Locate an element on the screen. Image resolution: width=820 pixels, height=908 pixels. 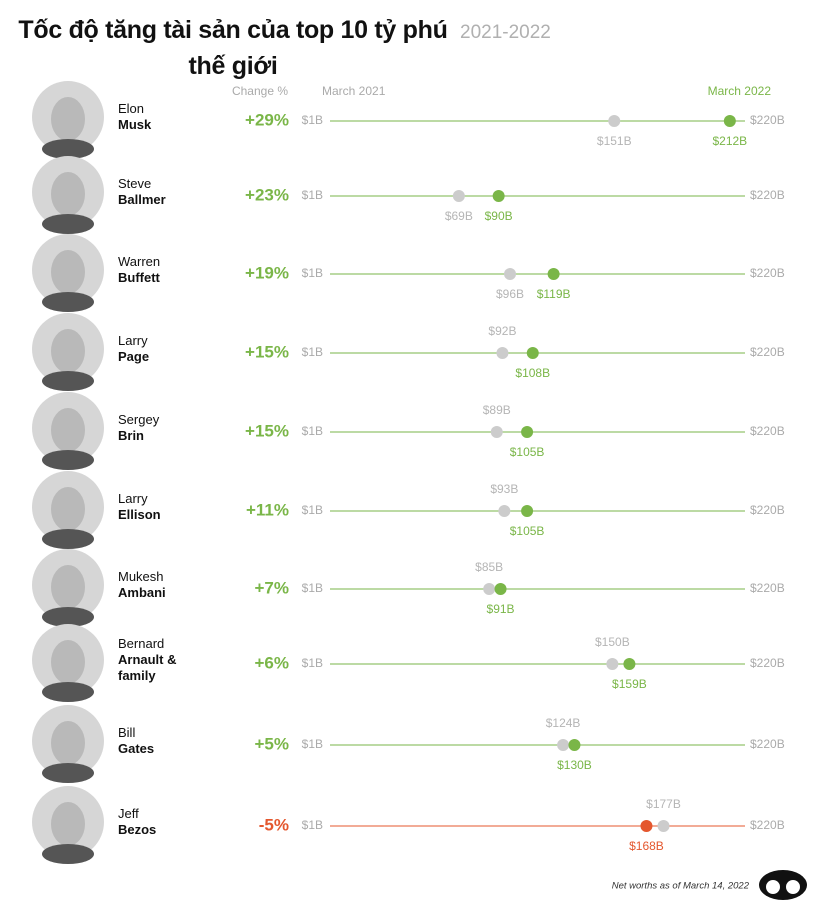
first-name: Steve is located at coordinates (135, 183).